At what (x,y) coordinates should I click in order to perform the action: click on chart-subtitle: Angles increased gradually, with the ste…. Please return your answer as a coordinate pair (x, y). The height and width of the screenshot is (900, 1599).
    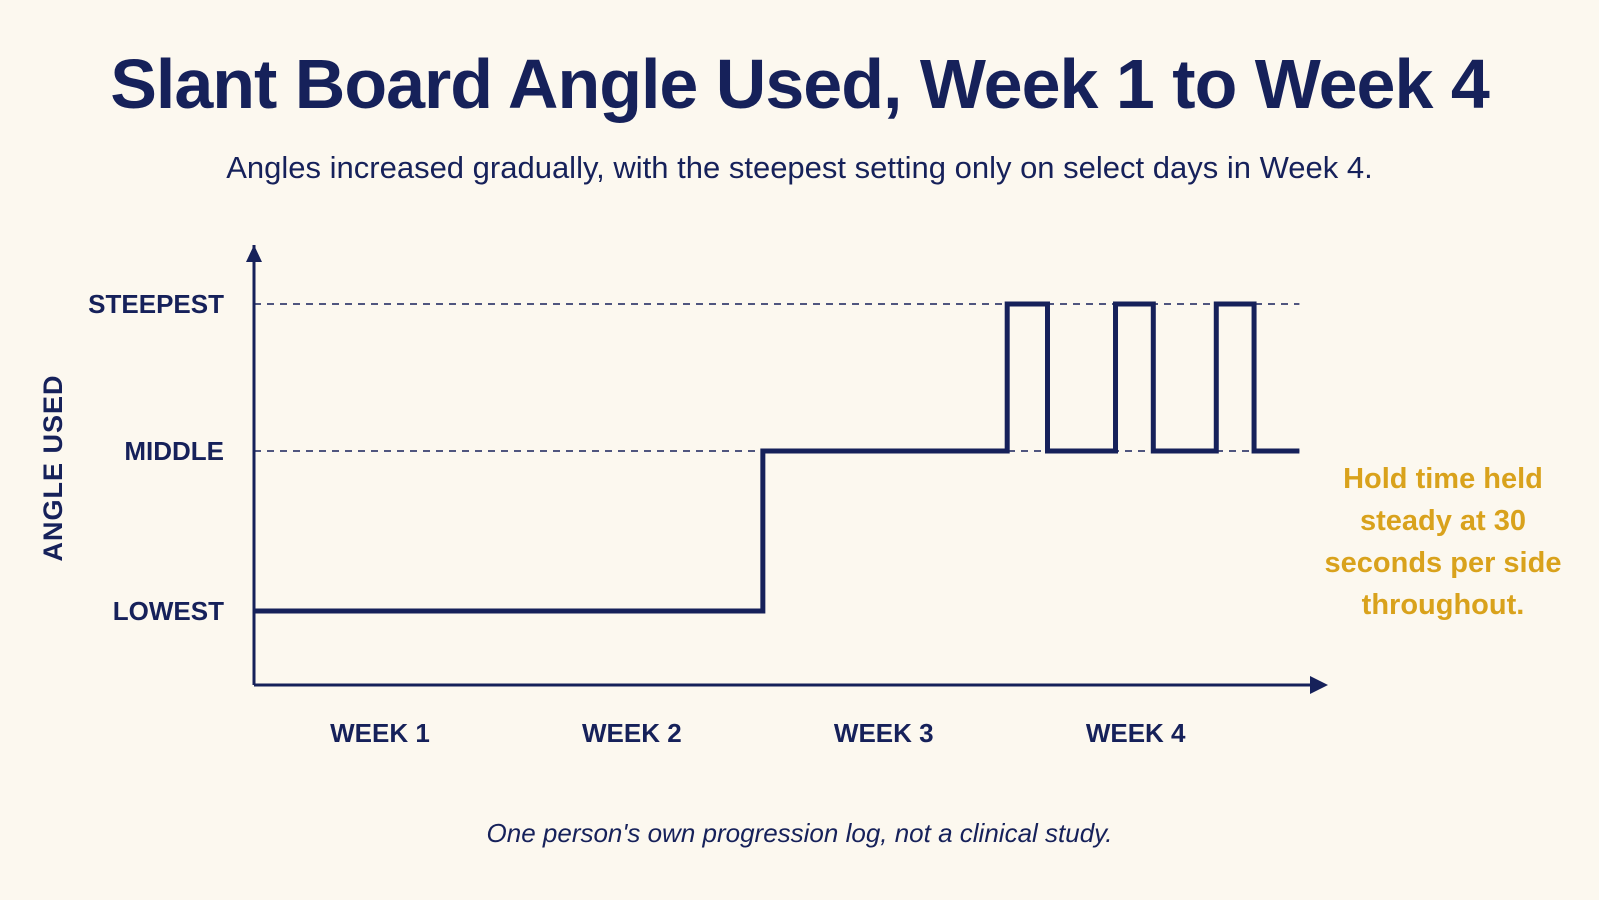
    Looking at the image, I should click on (799, 167).